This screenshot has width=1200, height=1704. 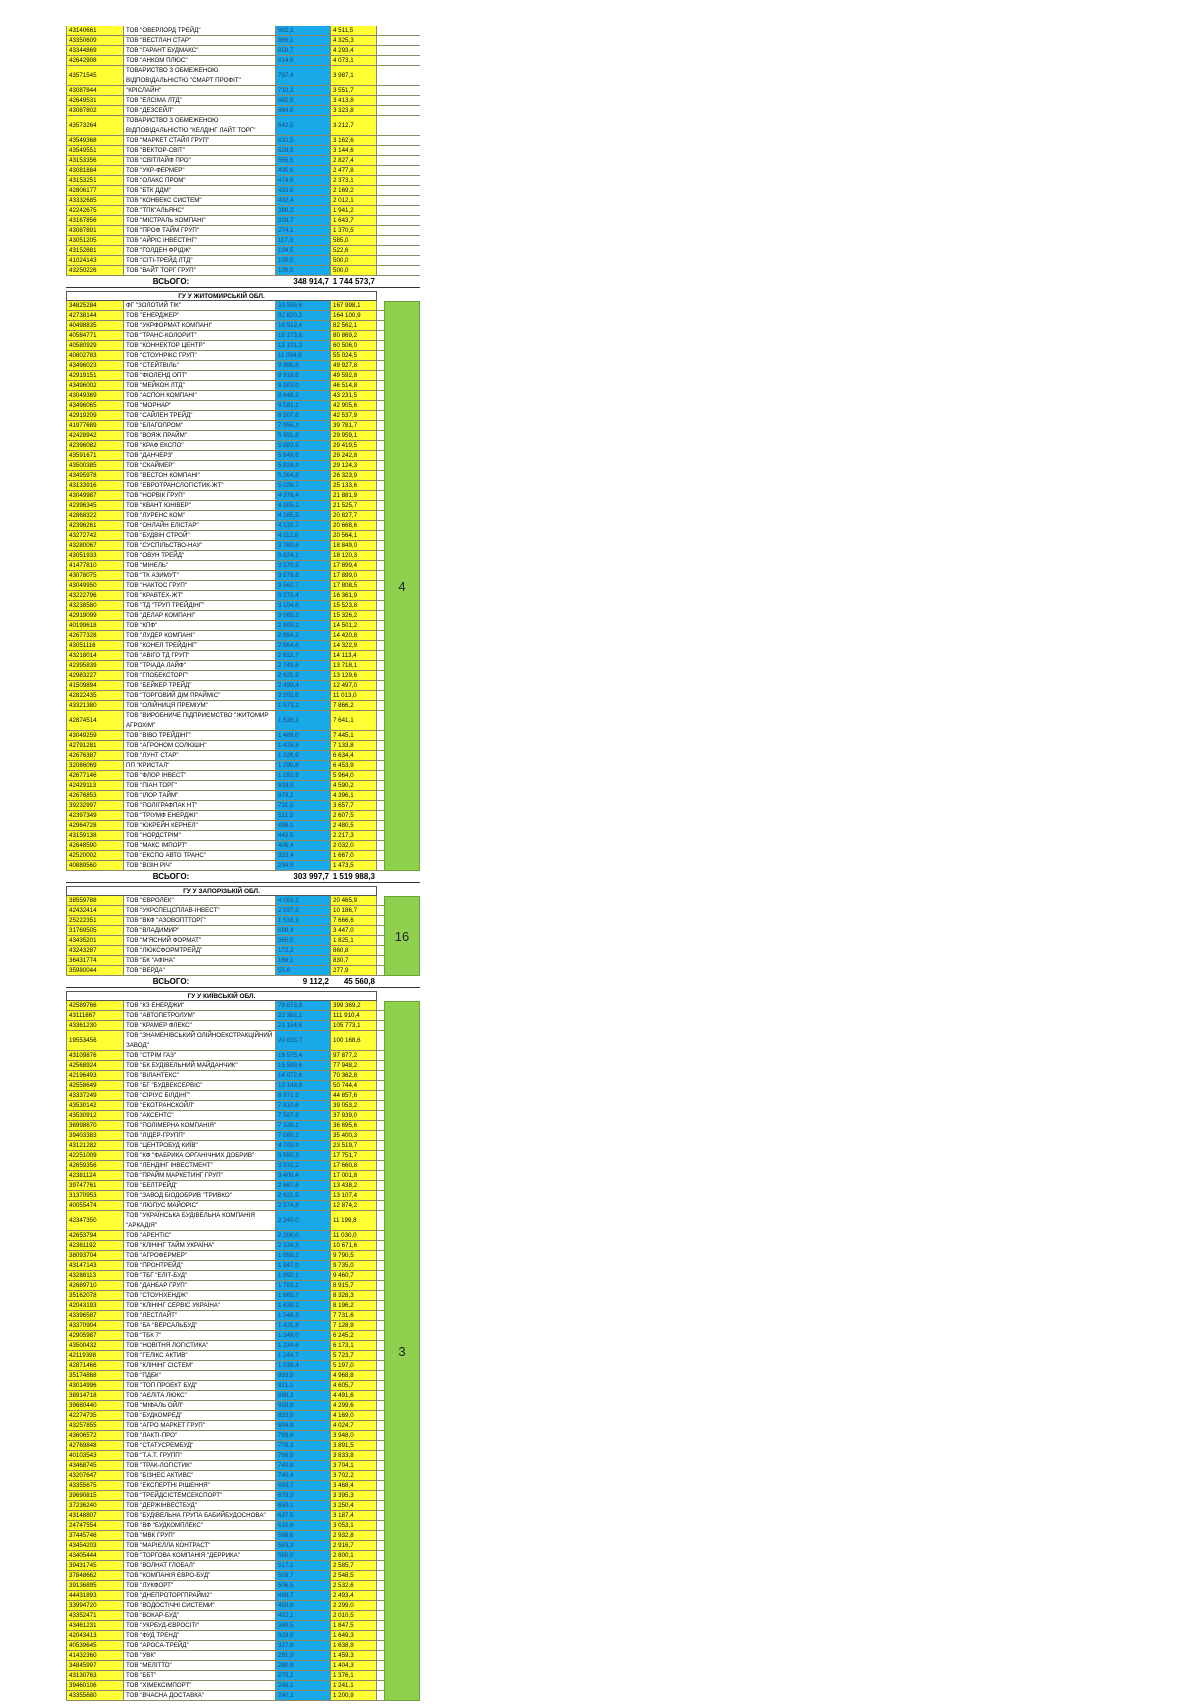 I want to click on value-cell: 5 883,9, so click(x=303, y=445).